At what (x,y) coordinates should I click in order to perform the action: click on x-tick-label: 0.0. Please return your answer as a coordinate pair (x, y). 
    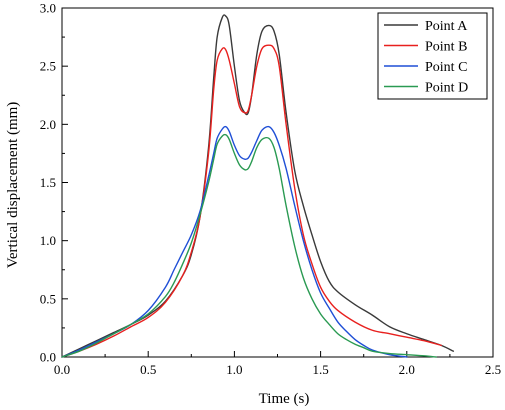
    Looking at the image, I should click on (62, 369).